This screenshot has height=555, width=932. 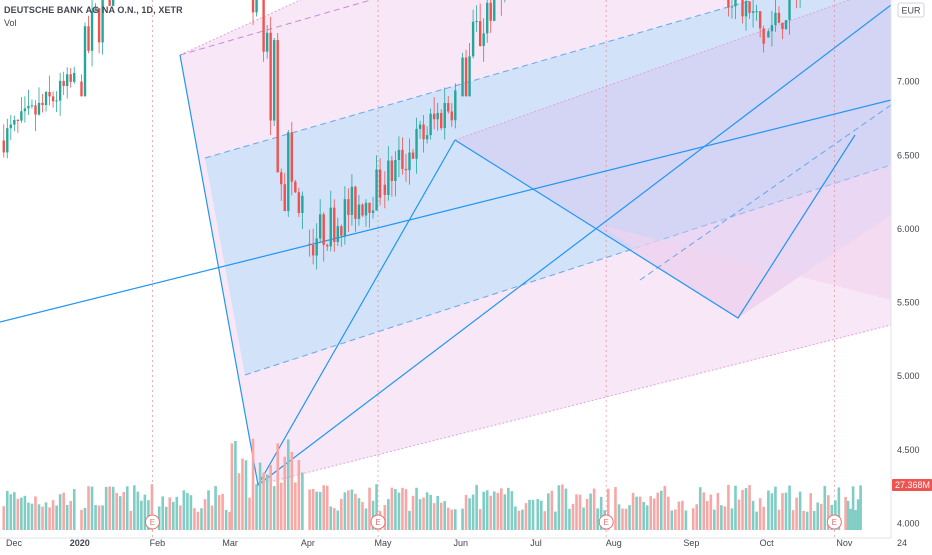 What do you see at coordinates (912, 485) in the screenshot?
I see `volume-value-label: 27.368M` at bounding box center [912, 485].